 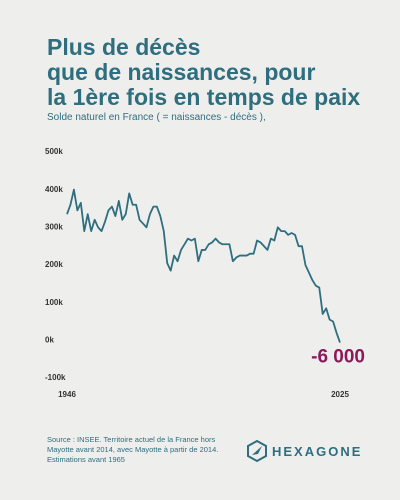 I want to click on logo-text: HEXAGONE, so click(x=317, y=451).